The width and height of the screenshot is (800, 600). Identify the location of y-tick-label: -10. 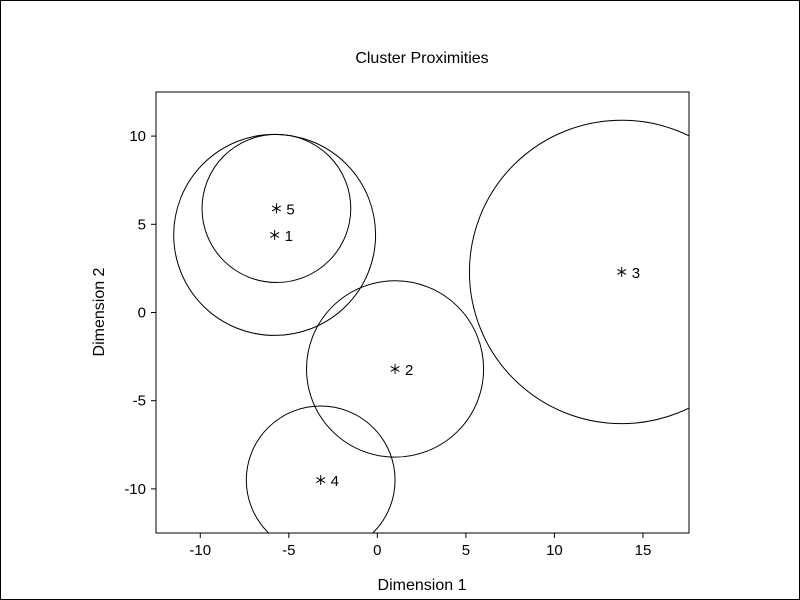
(135, 489).